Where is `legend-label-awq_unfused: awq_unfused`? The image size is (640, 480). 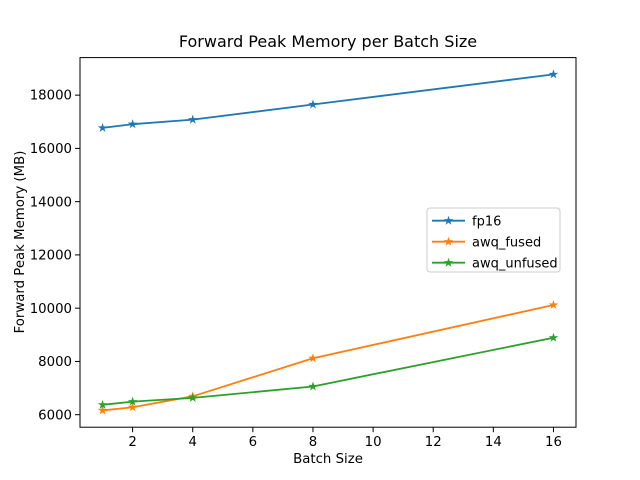 legend-label-awq_unfused: awq_unfused is located at coordinates (515, 263).